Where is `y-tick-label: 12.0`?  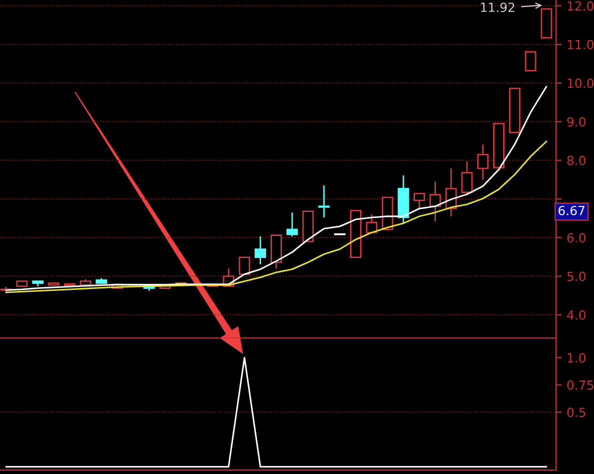
y-tick-label: 12.0 is located at coordinates (581, 6).